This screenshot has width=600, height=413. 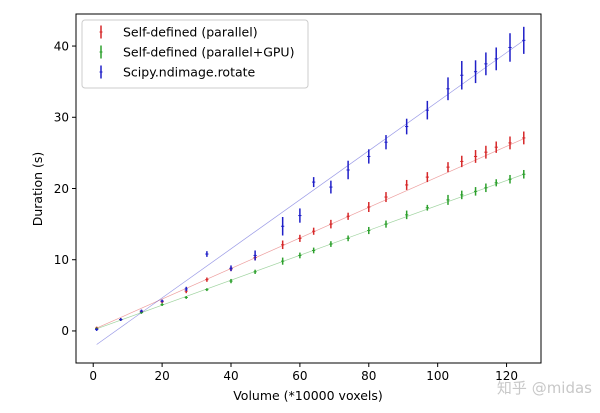 What do you see at coordinates (37, 189) in the screenshot?
I see `y-axis-label: Duration (s)` at bounding box center [37, 189].